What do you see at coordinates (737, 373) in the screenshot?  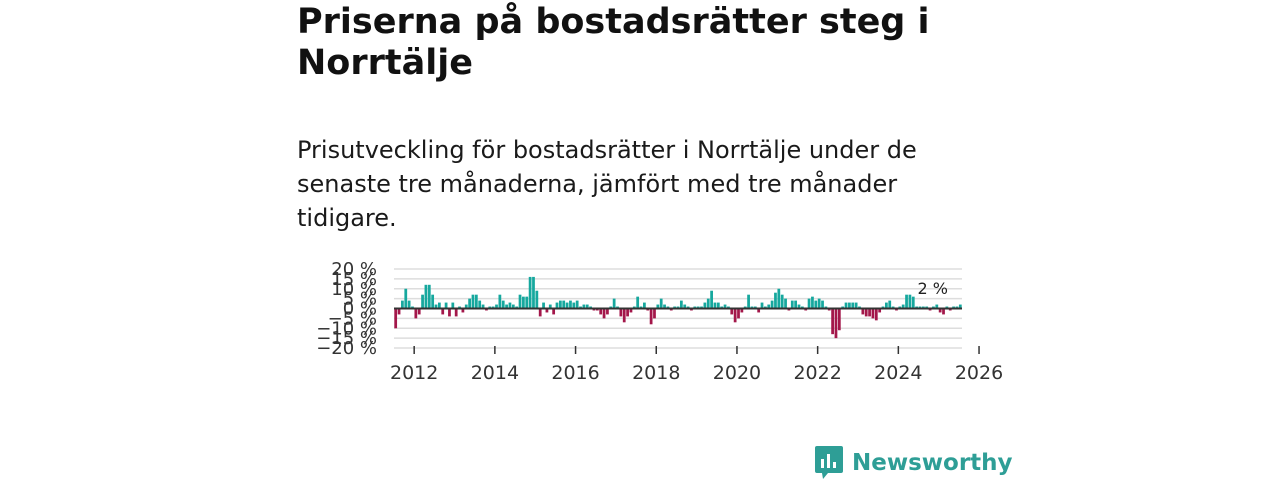 I see `x-tick-label: 2020` at bounding box center [737, 373].